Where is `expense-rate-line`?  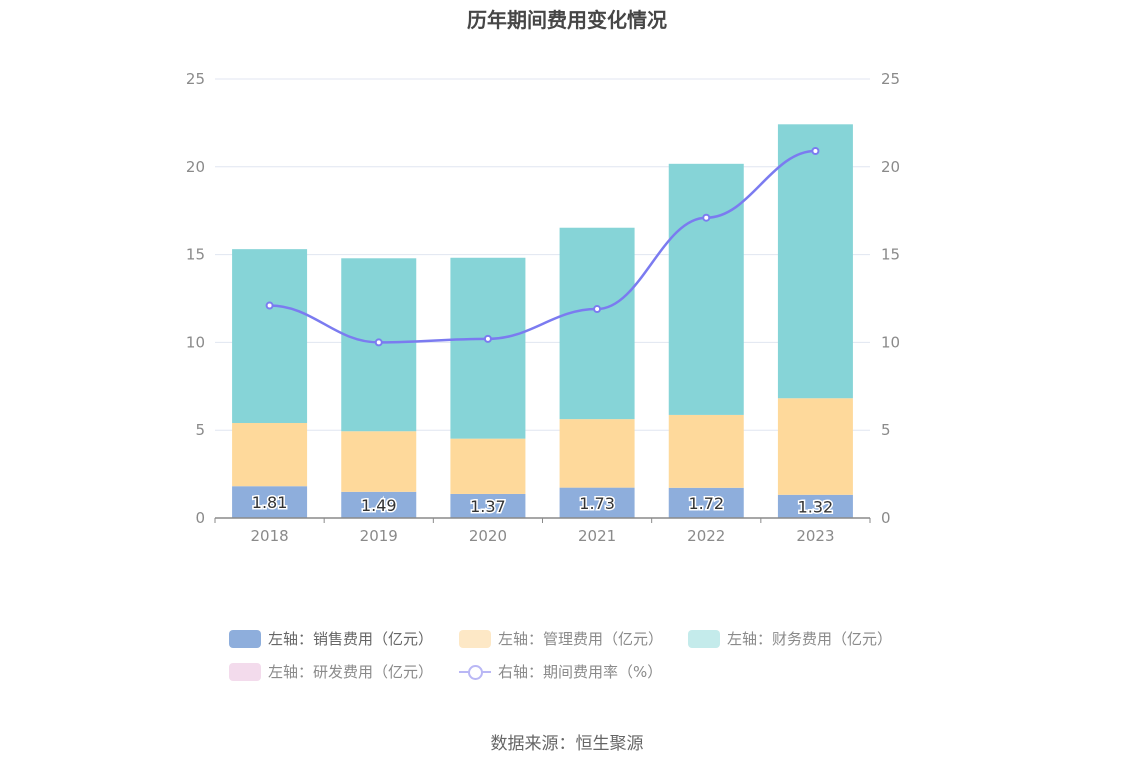 expense-rate-line is located at coordinates (542, 246).